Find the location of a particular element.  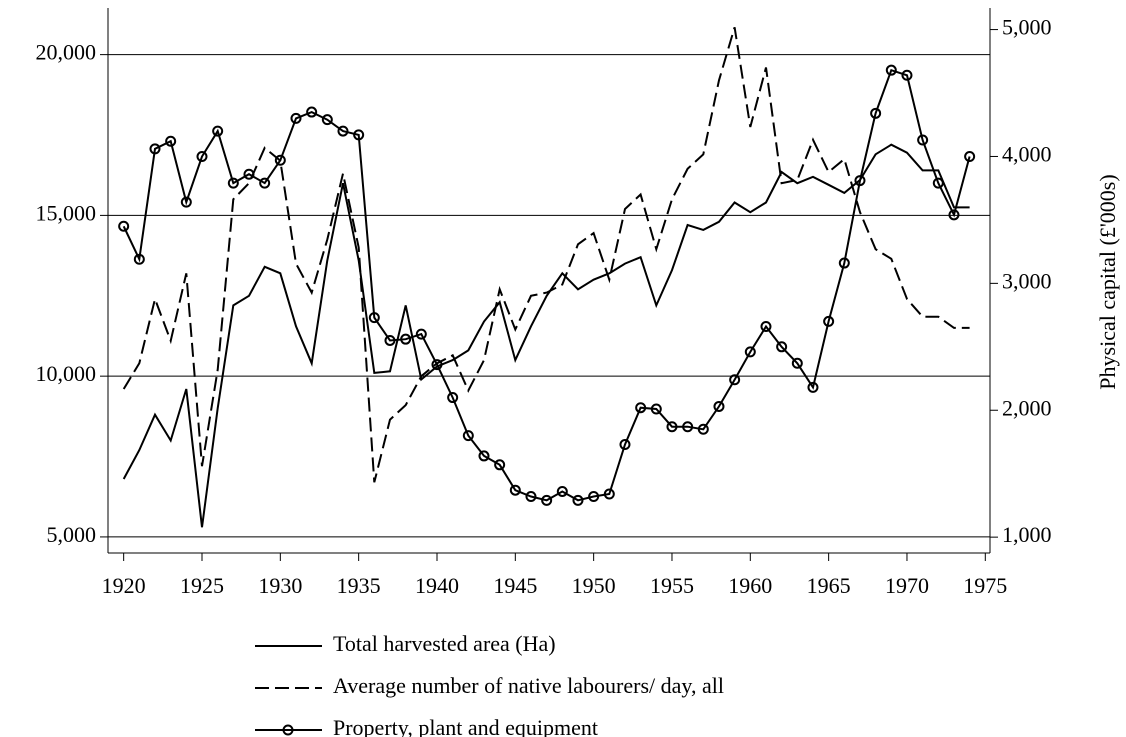

y-tick-label: 20,000 is located at coordinates (66, 52).